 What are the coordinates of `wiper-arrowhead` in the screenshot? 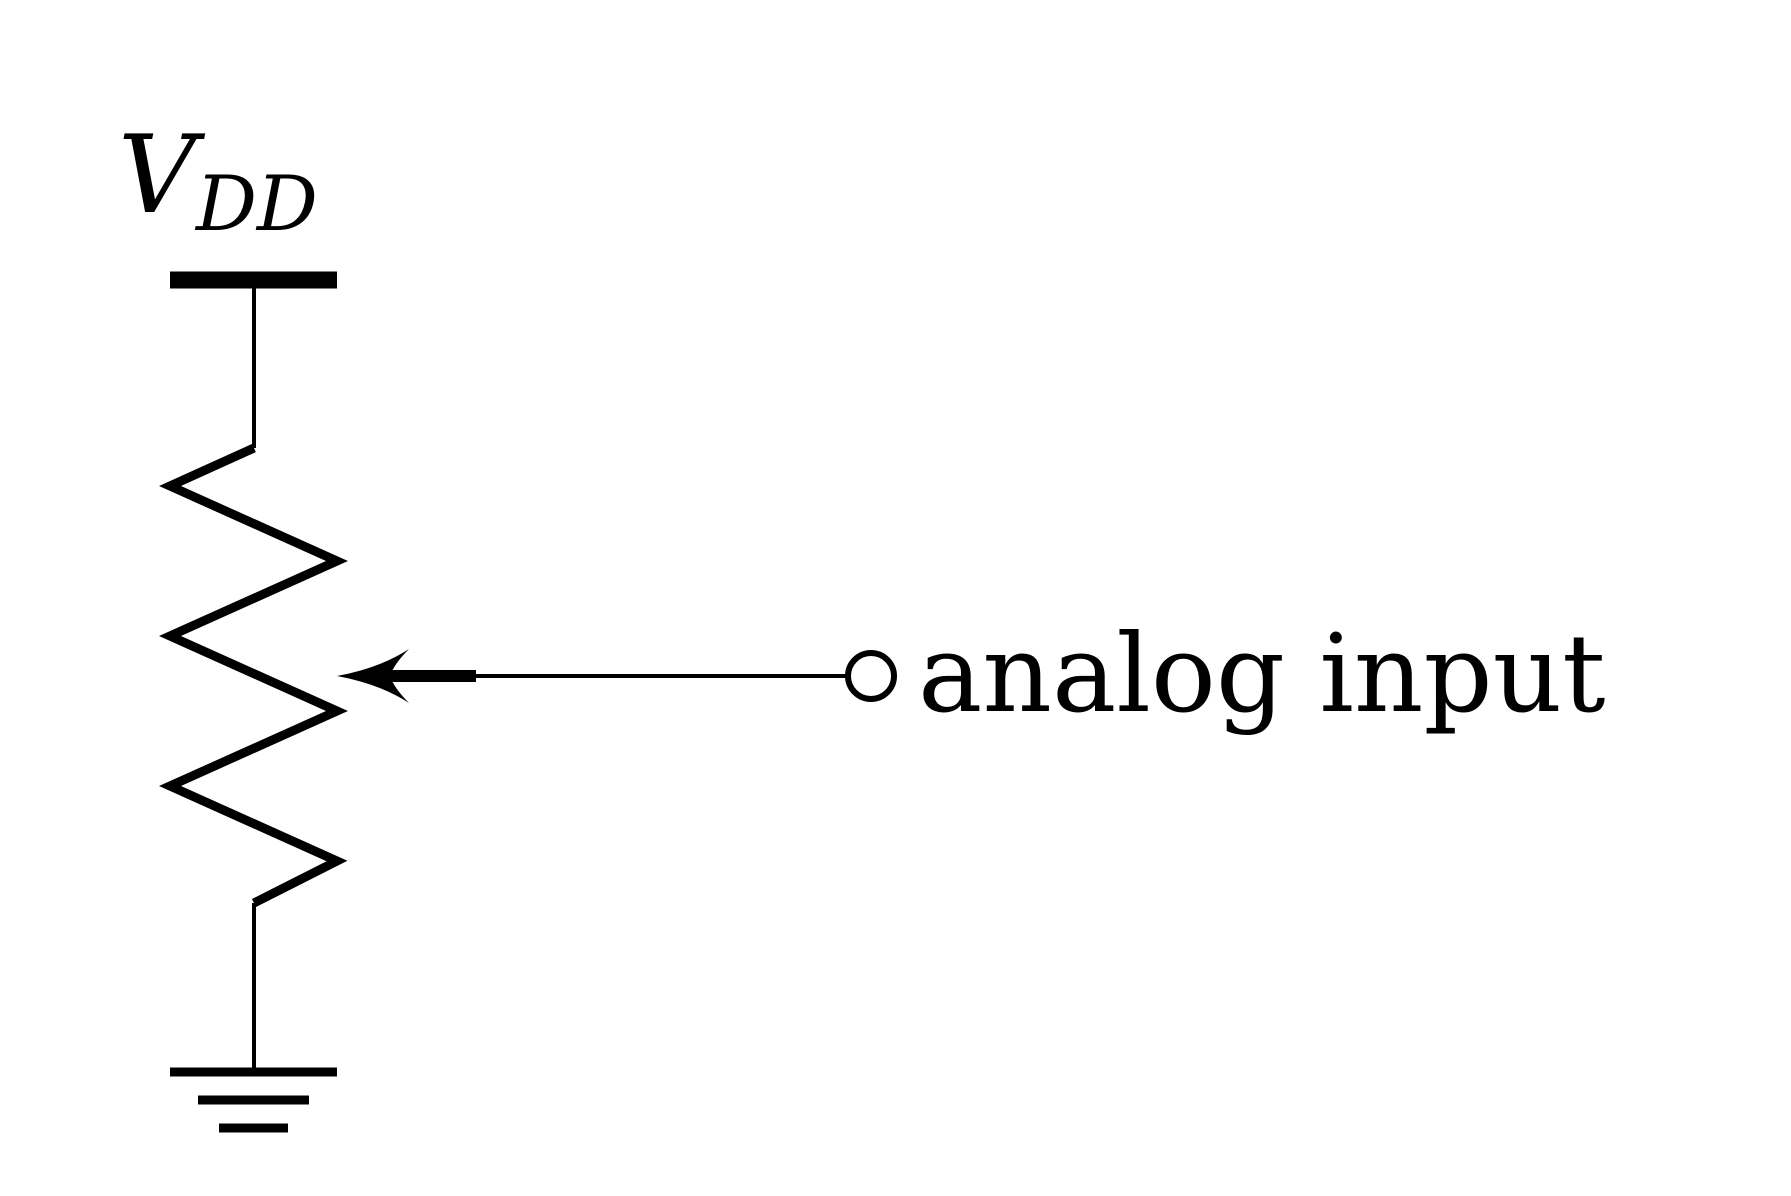 It's located at (373, 676).